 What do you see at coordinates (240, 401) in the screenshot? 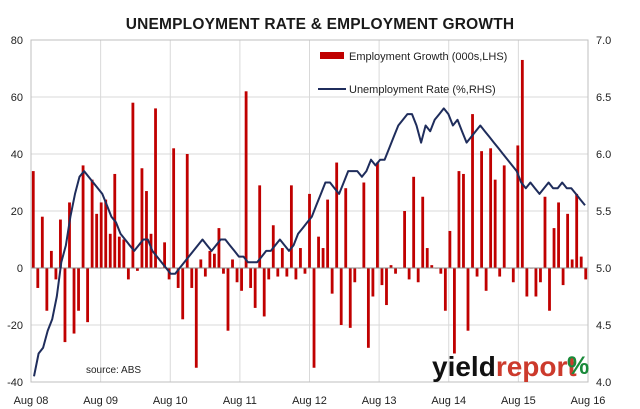
I see `x-tick-label: Aug 11` at bounding box center [240, 401].